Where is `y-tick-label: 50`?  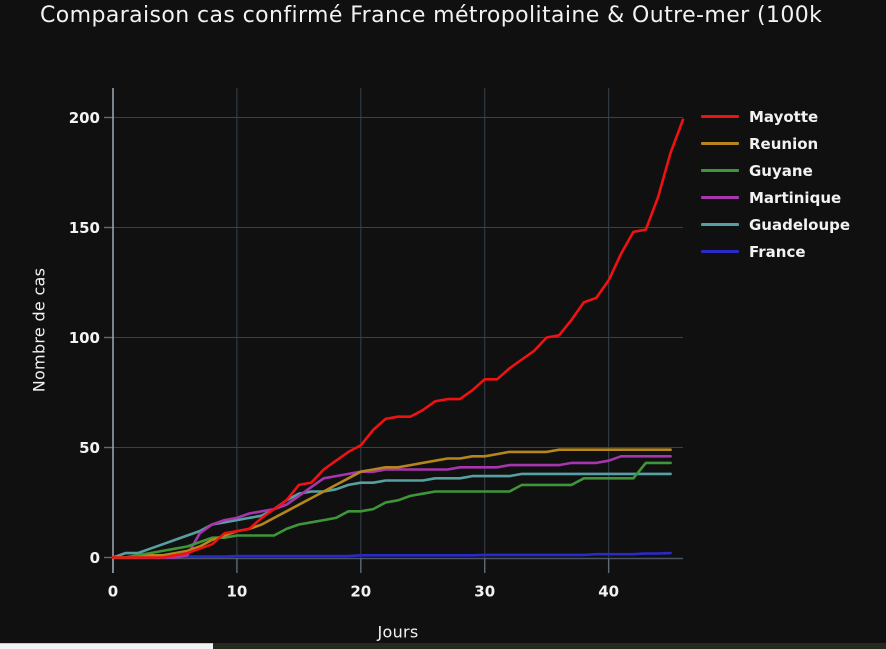
y-tick-label: 50 is located at coordinates (89, 448).